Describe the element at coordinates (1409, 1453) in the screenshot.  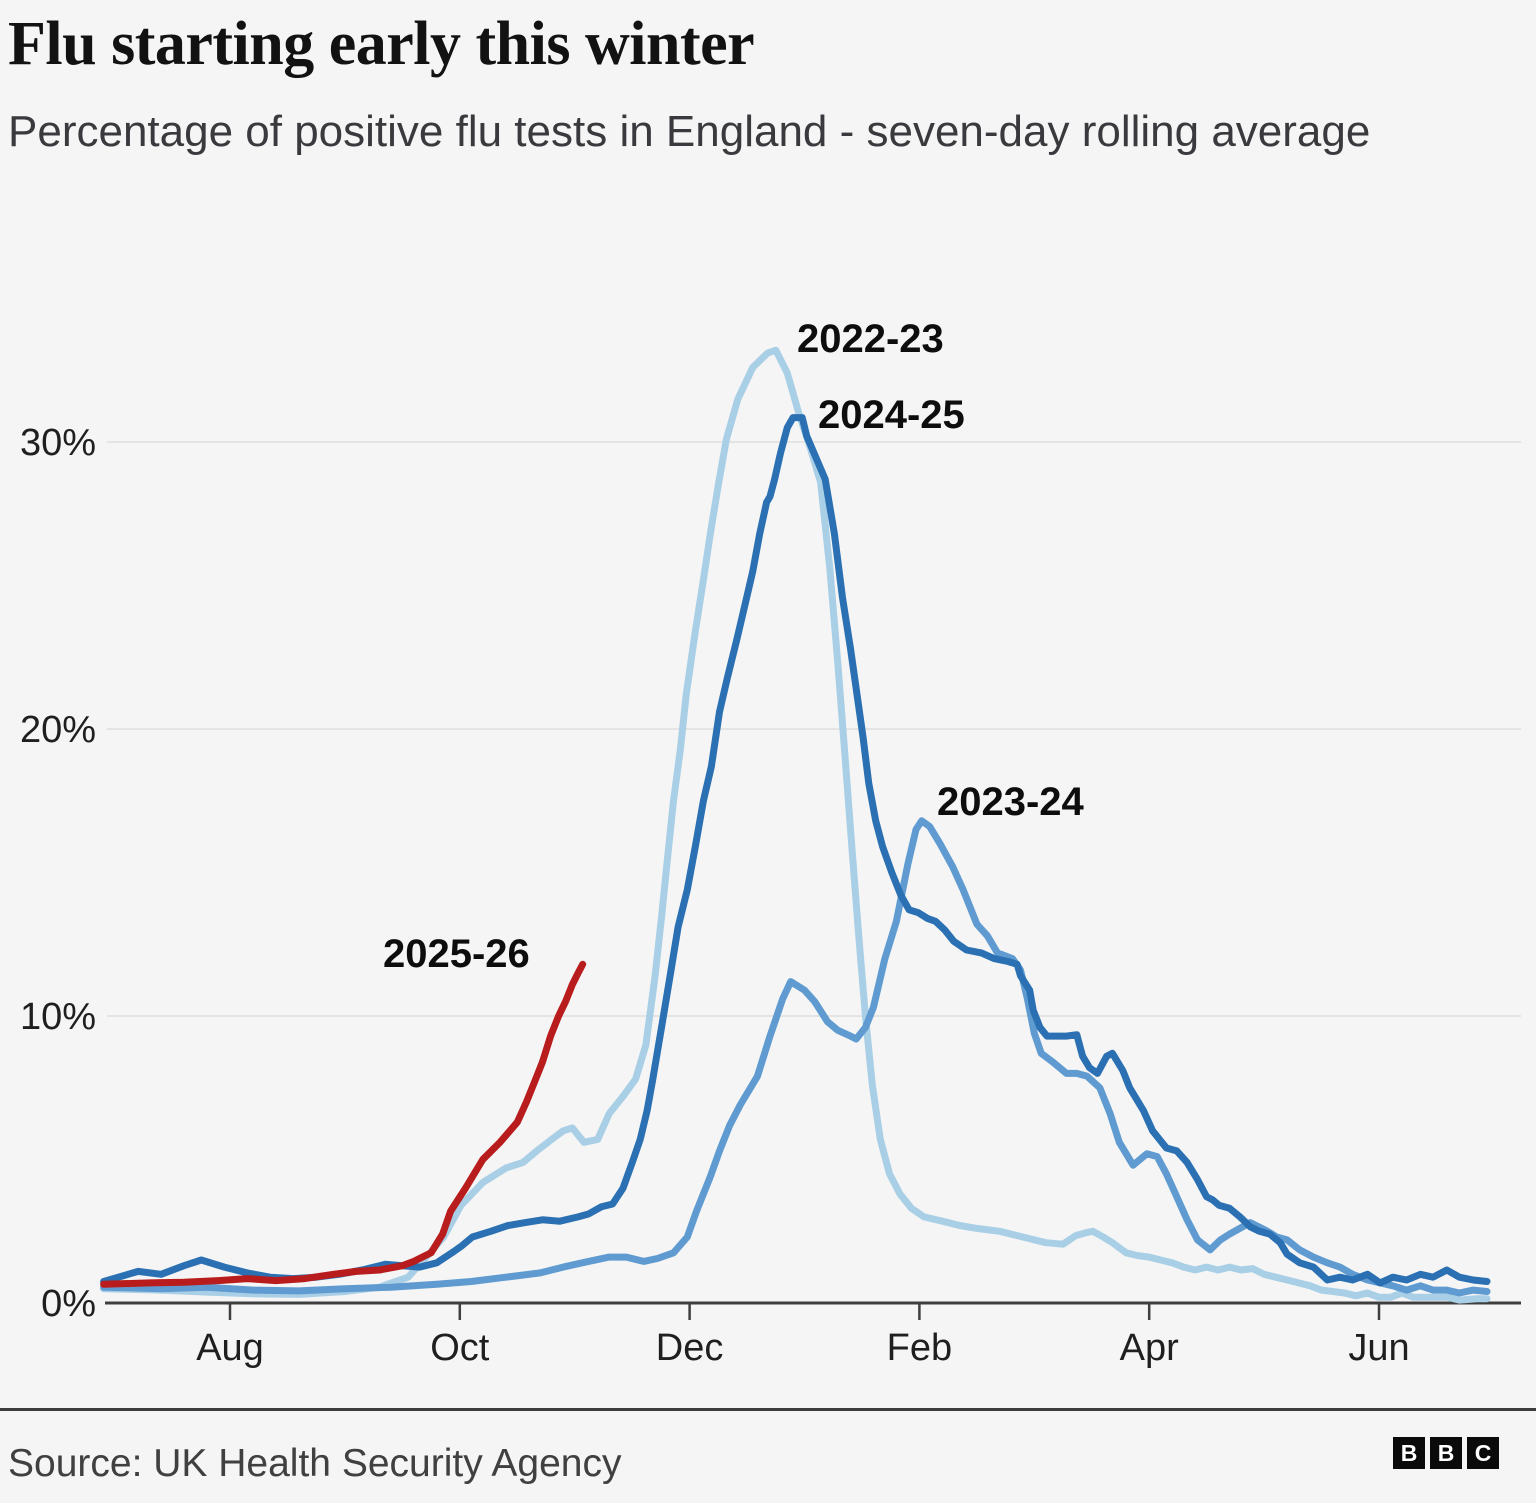
I see `bbc-logo-letter-b1: B` at that location.